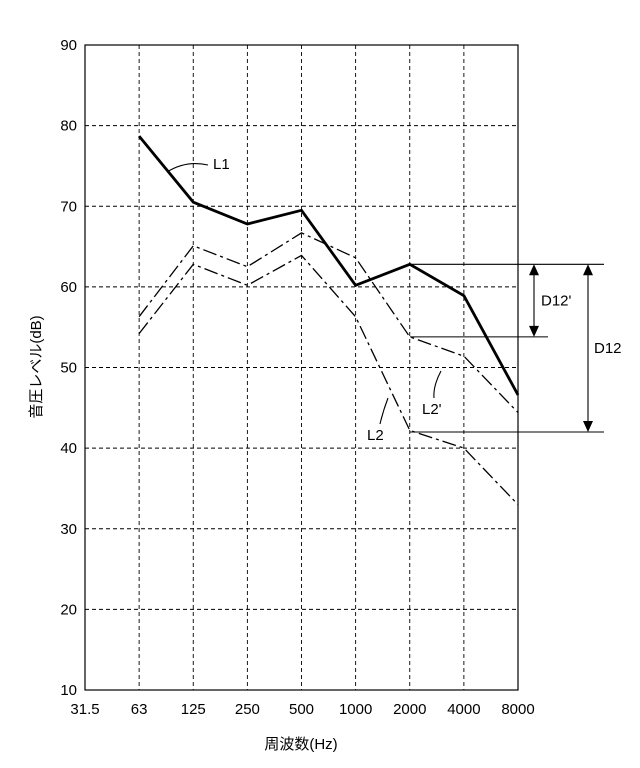 Image resolution: width=640 pixels, height=768 pixels. I want to click on x-tick-label: 500, so click(301, 709).